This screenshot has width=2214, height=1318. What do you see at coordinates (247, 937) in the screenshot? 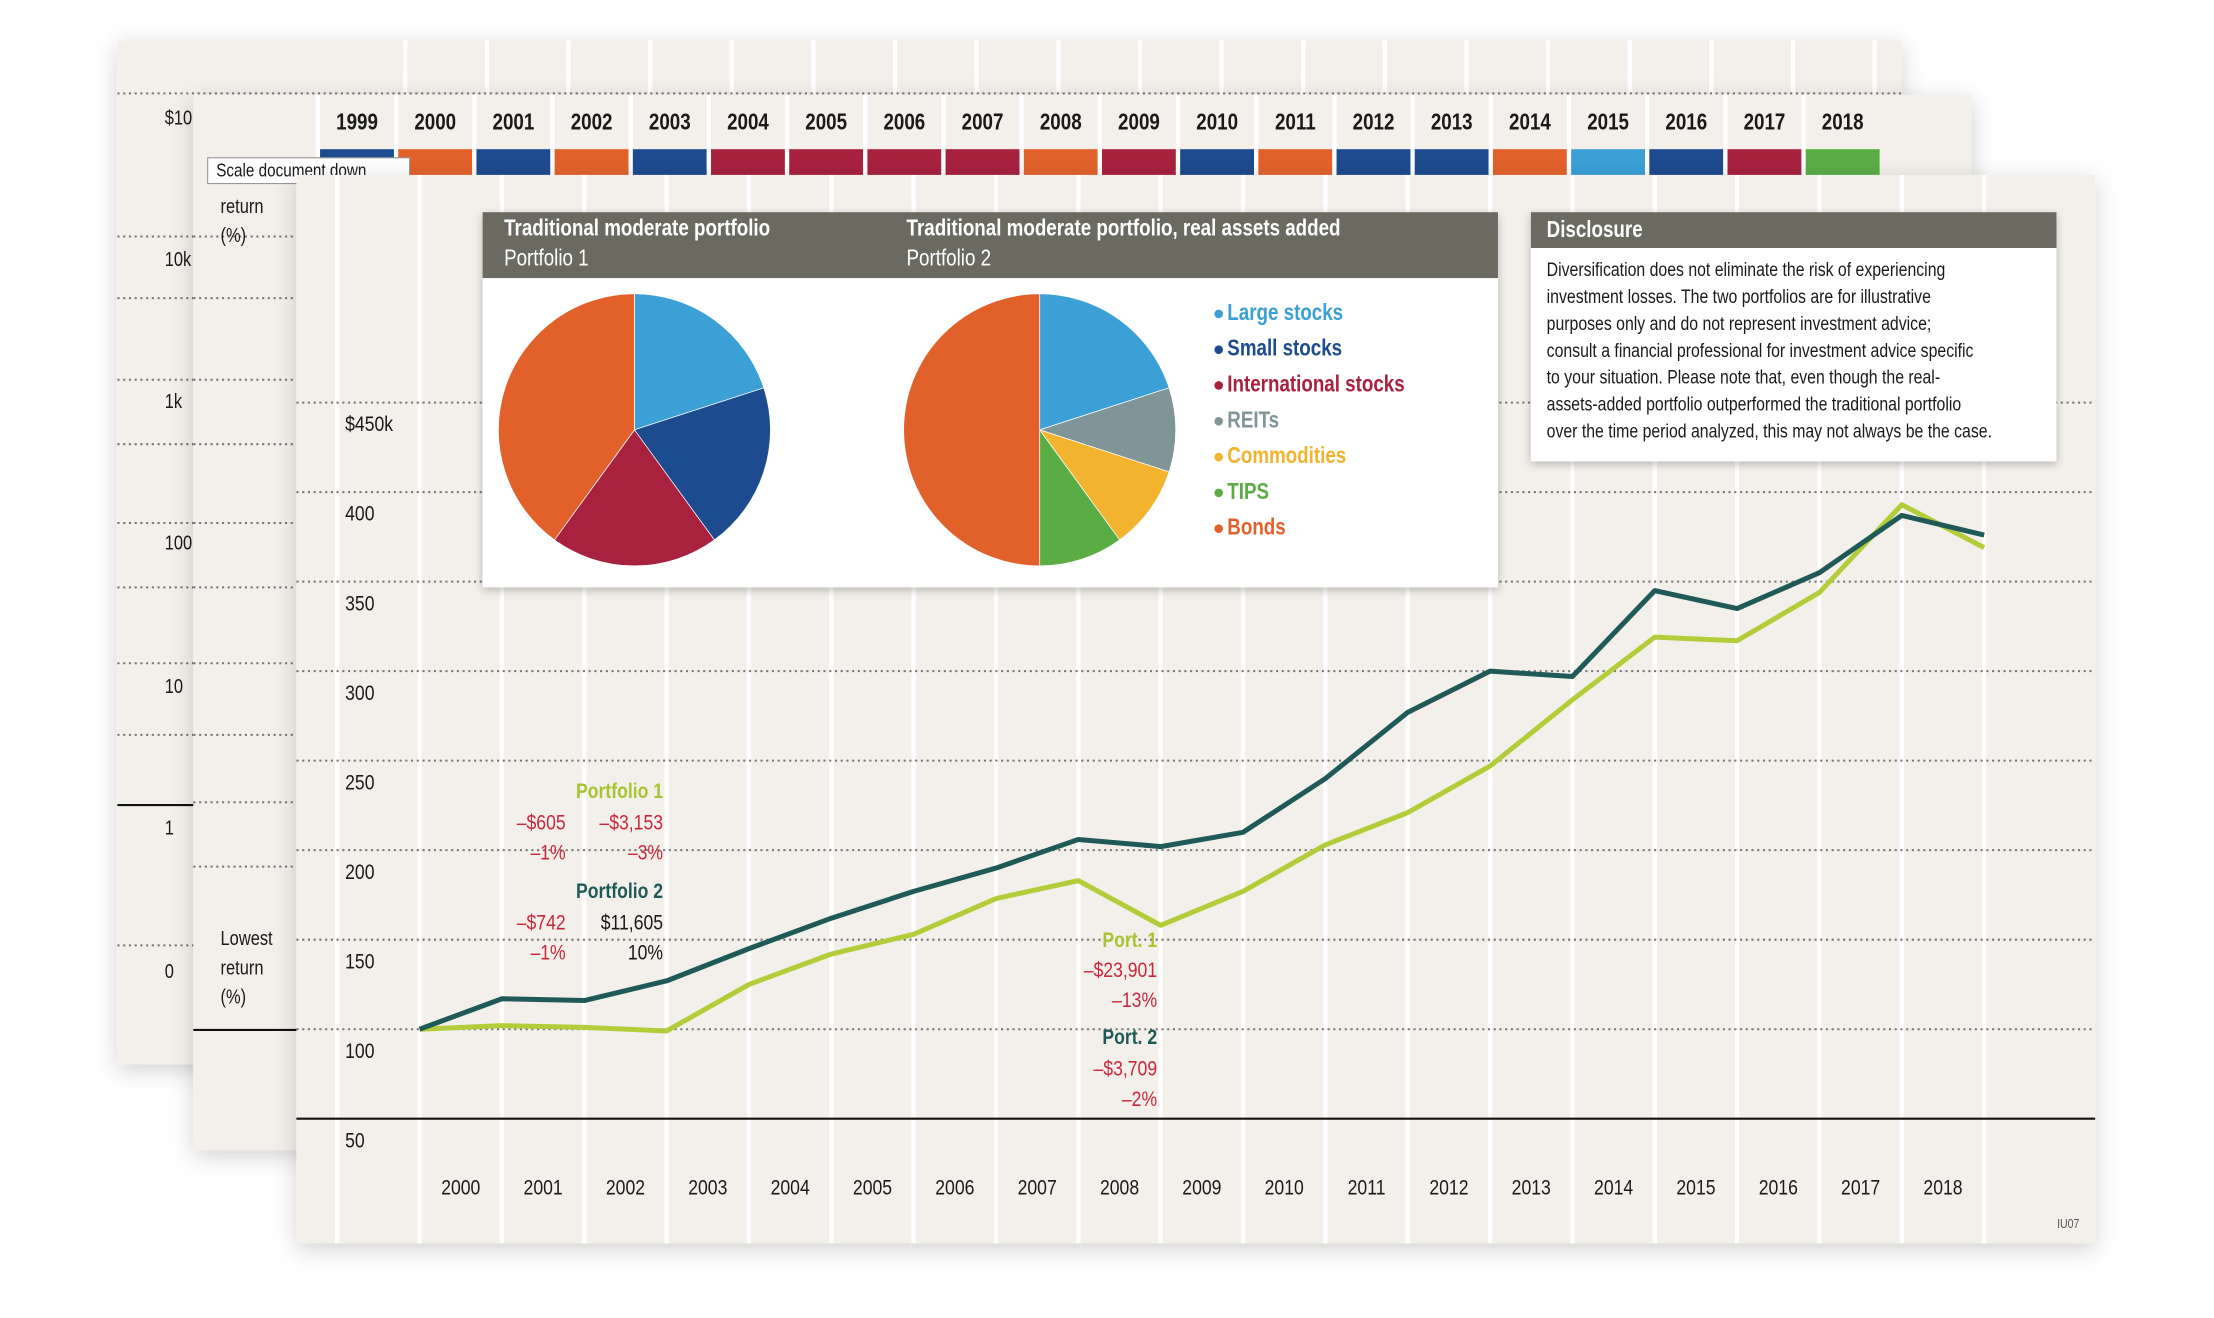
I see `row-label: Lowest` at bounding box center [247, 937].